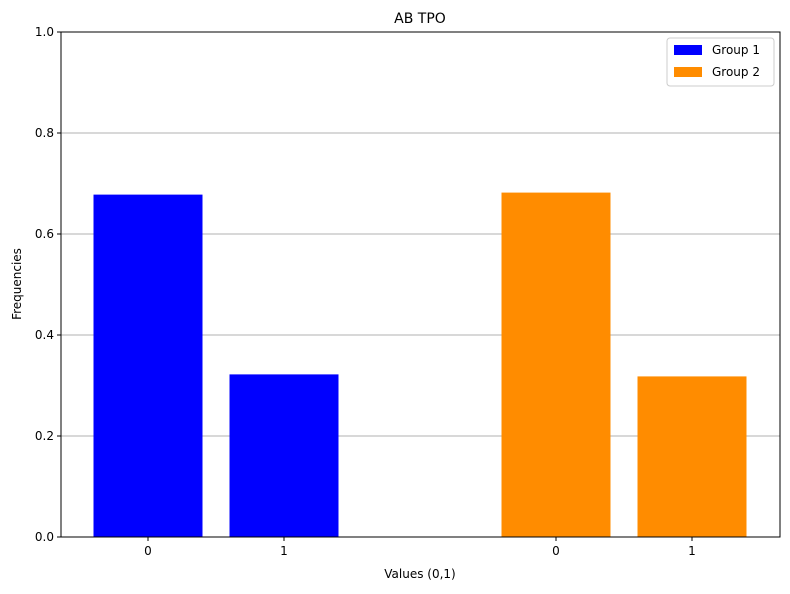 This screenshot has height=594, width=790. What do you see at coordinates (44, 234) in the screenshot?
I see `y-tick-label: 0.6` at bounding box center [44, 234].